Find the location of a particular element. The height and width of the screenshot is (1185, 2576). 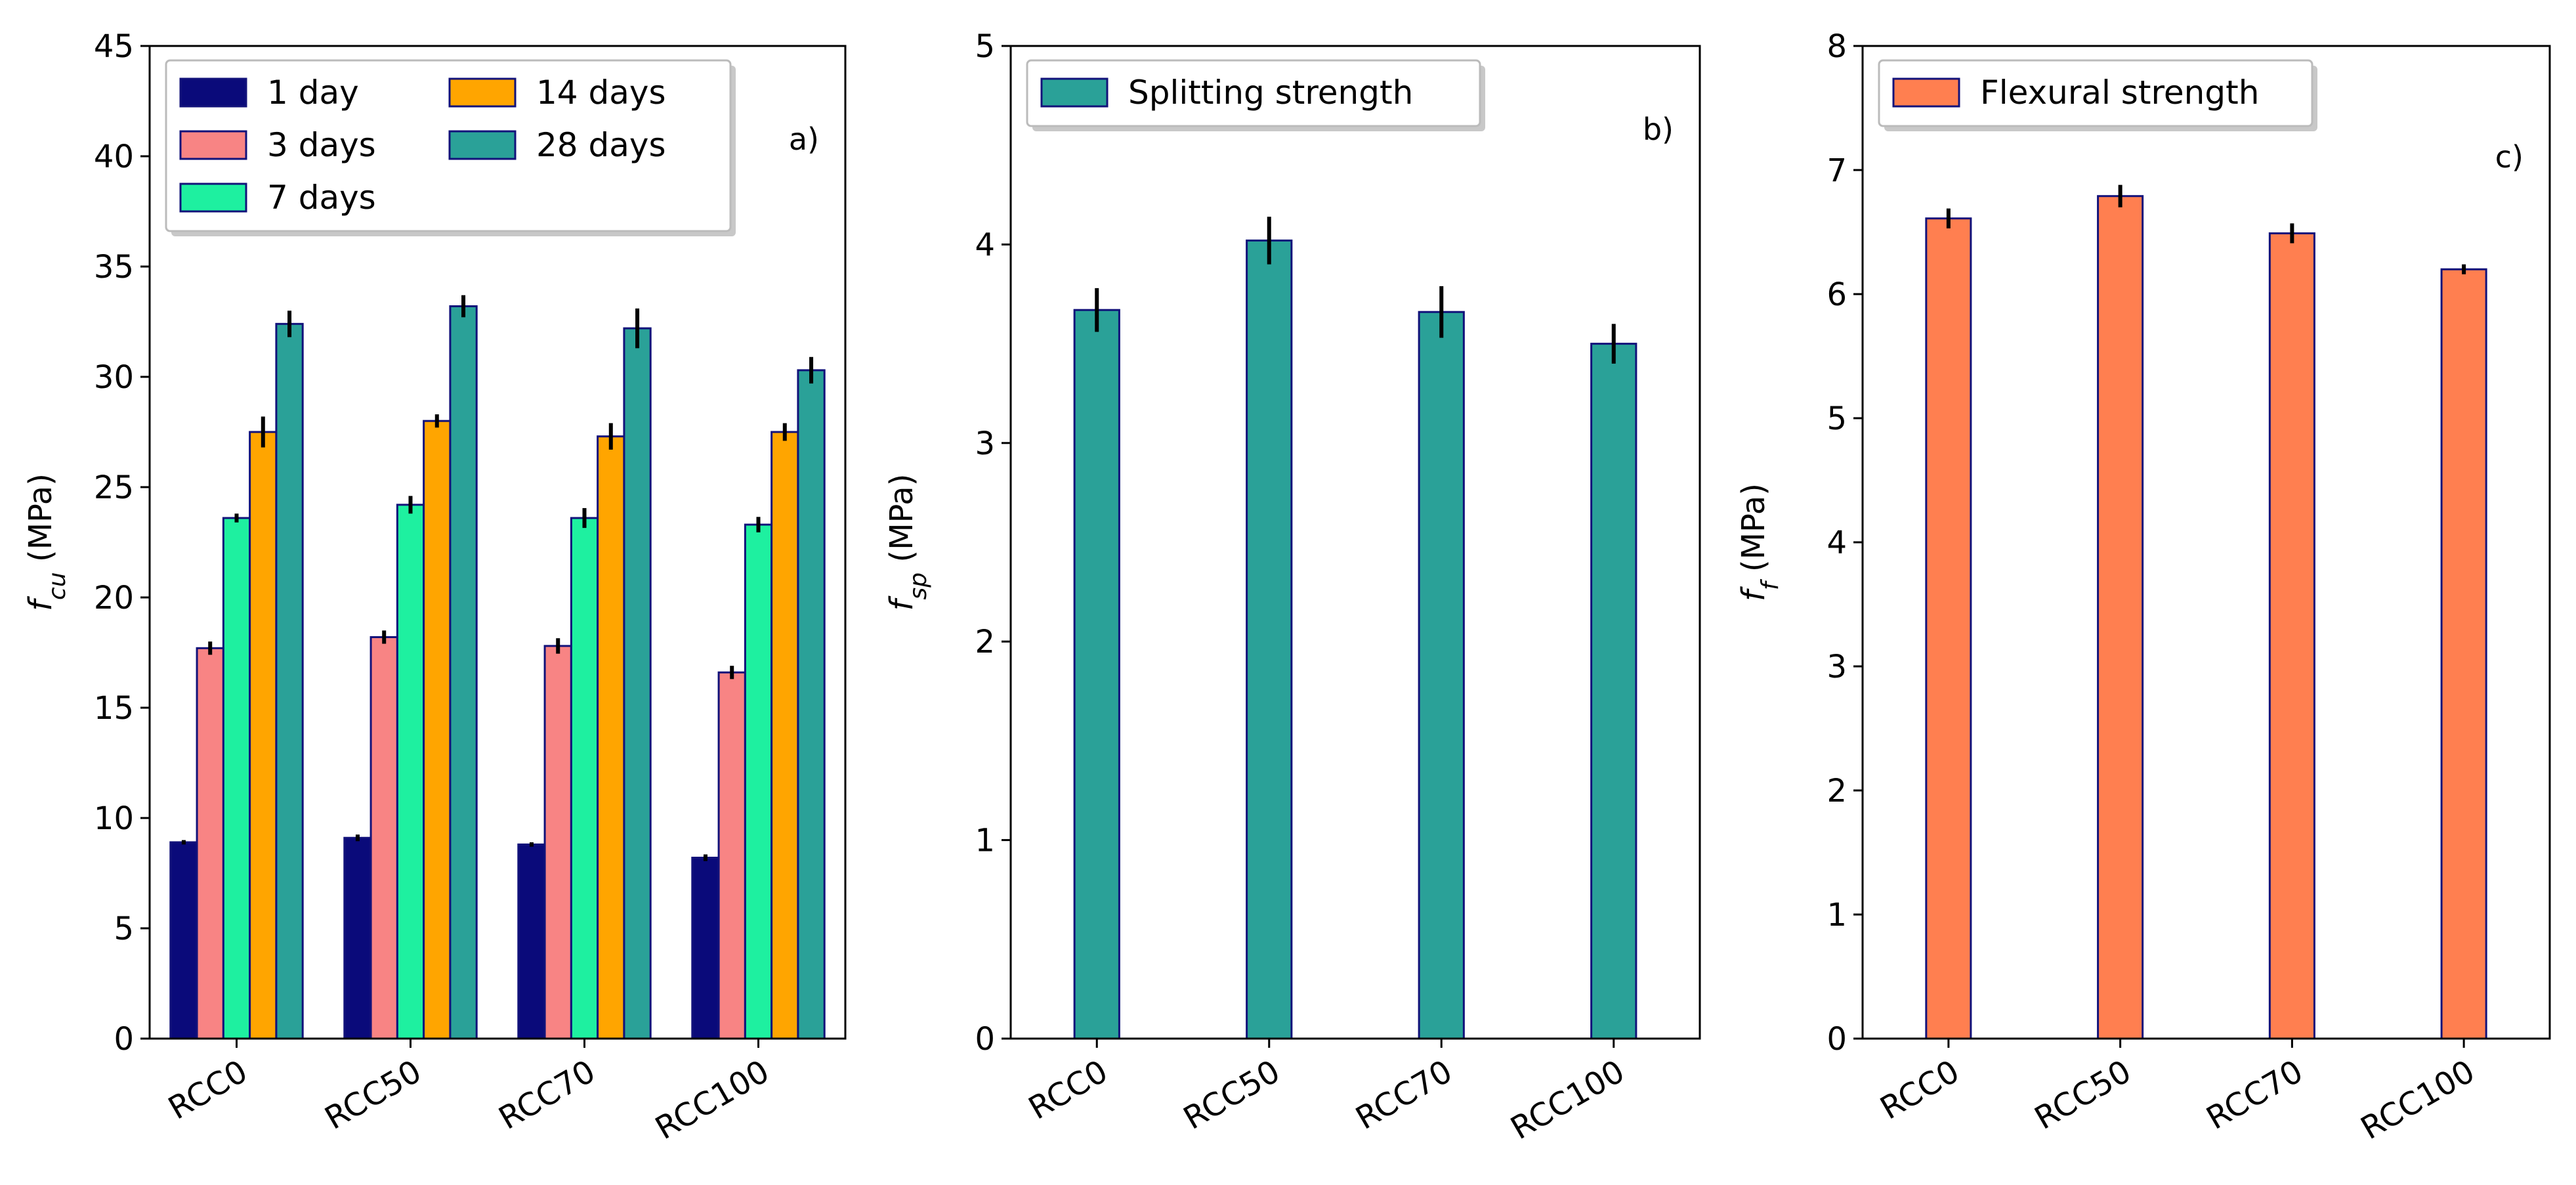

legend-label: 1 day is located at coordinates (313, 93).